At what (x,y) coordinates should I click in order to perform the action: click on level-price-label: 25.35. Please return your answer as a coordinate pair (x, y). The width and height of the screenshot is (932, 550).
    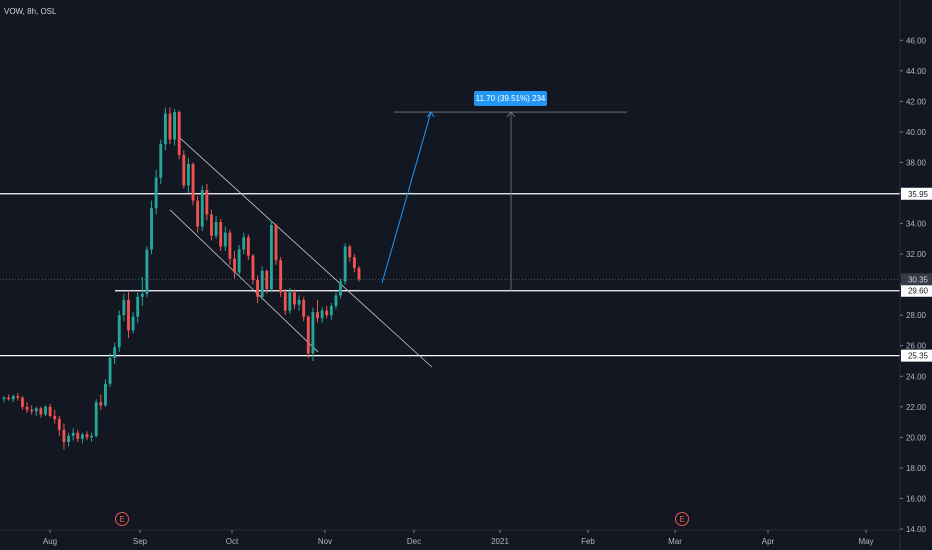
    Looking at the image, I should click on (918, 356).